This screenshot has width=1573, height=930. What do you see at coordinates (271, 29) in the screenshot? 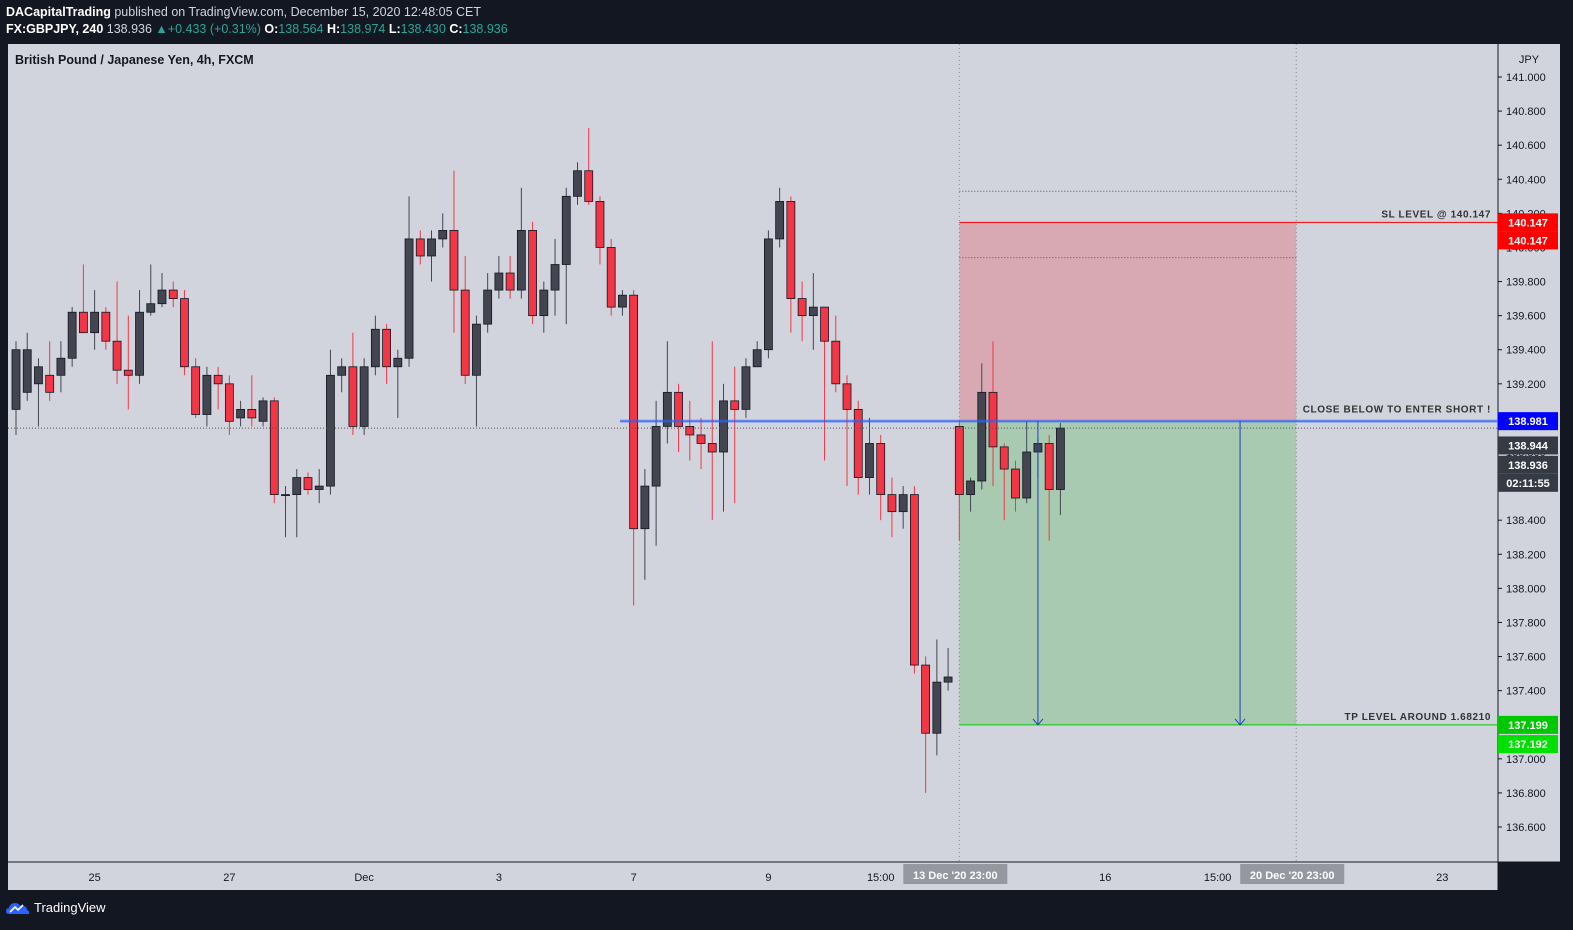
I see `open-label: O:` at bounding box center [271, 29].